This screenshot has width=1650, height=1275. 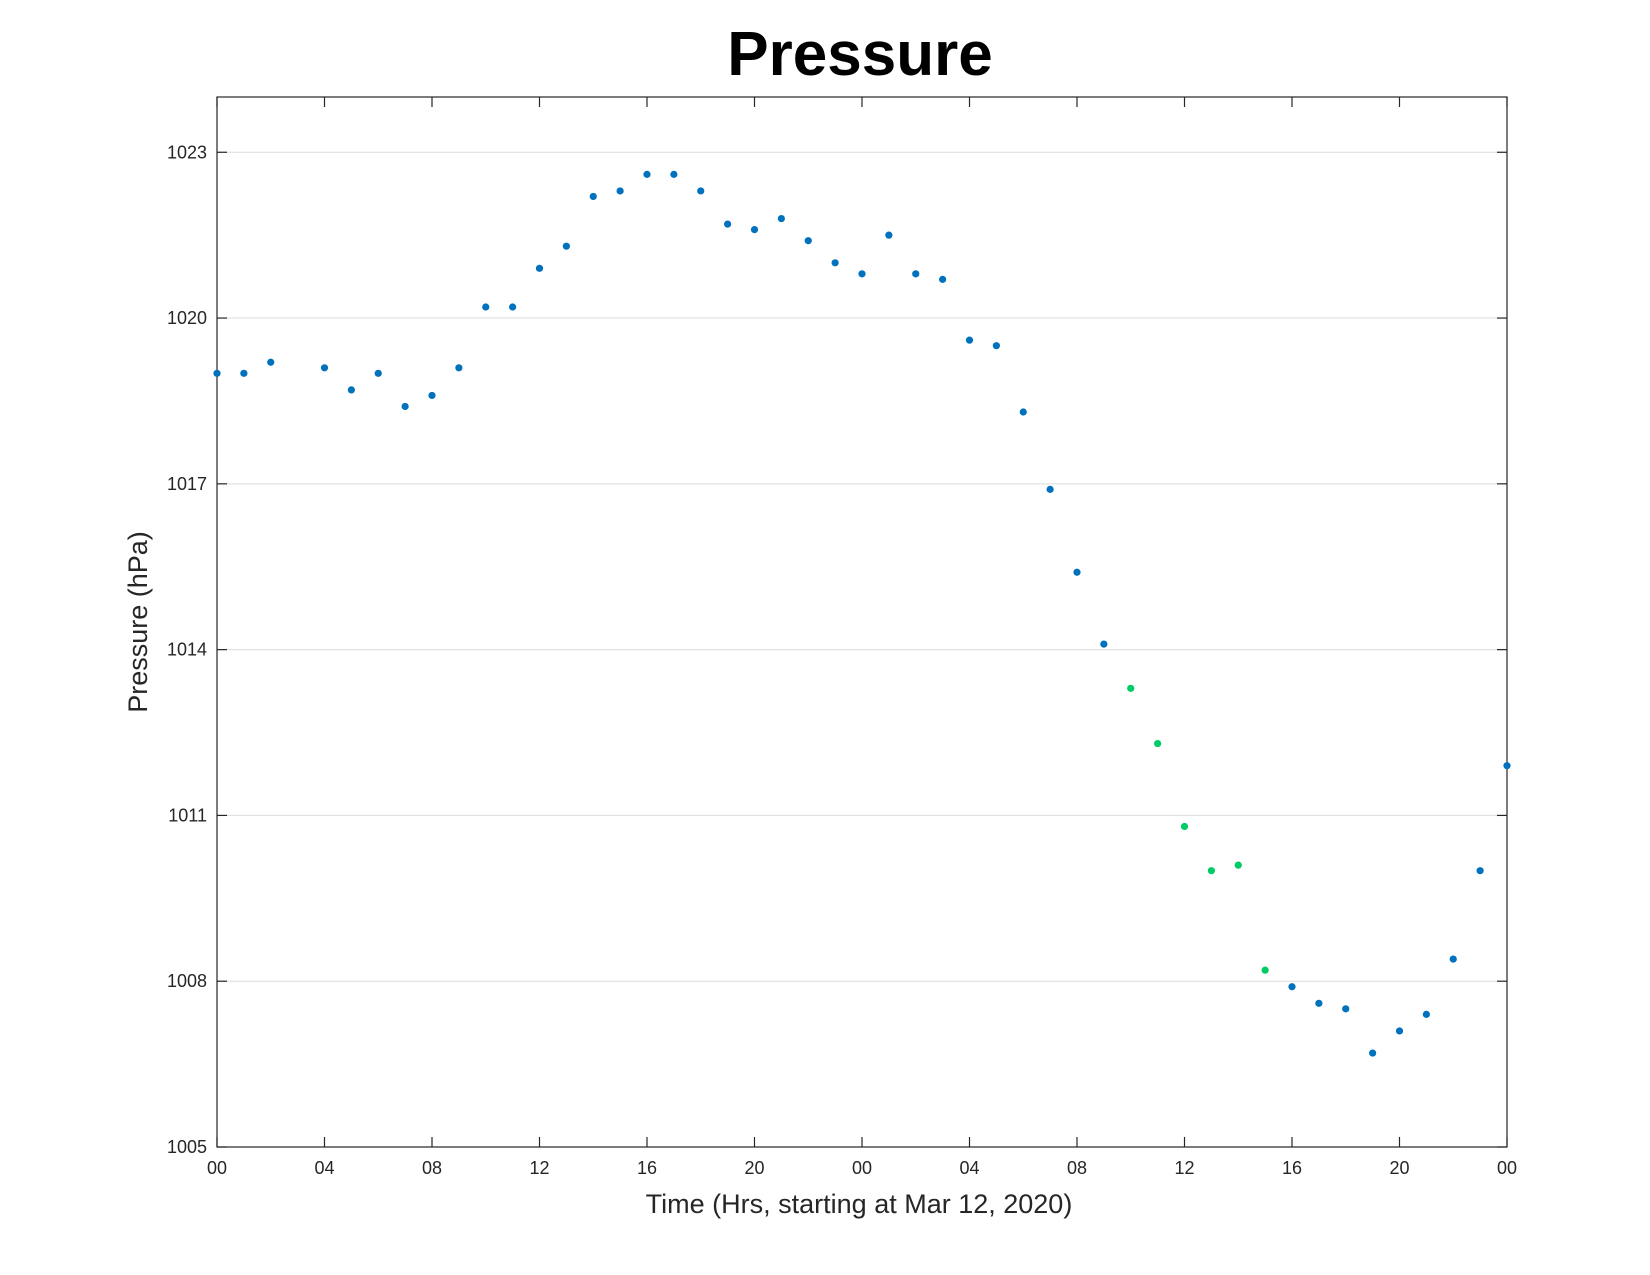 What do you see at coordinates (187, 484) in the screenshot?
I see `y-tick-label: 1017` at bounding box center [187, 484].